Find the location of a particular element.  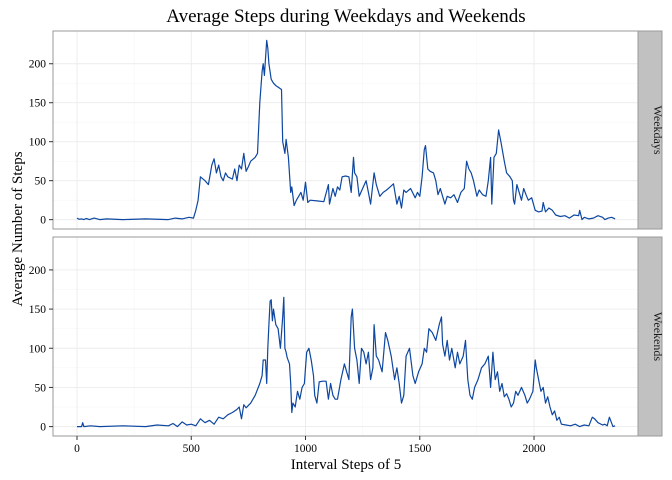

facet-strip-label: Weekdays is located at coordinates (658, 129).